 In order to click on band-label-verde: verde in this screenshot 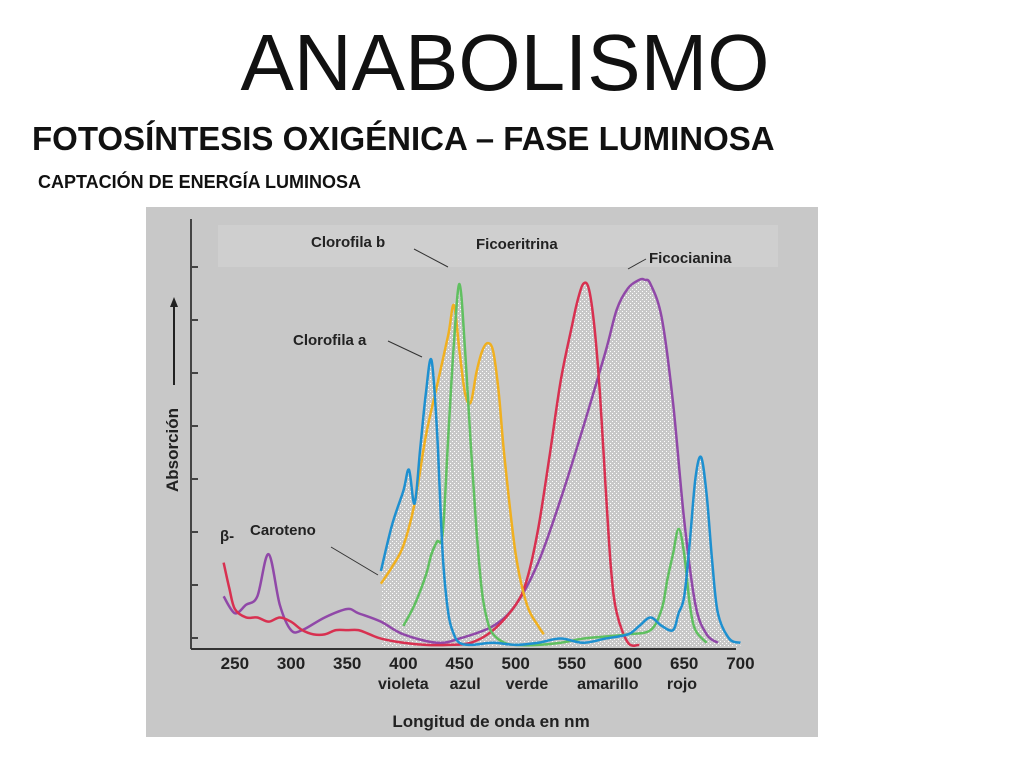, I will do `click(527, 684)`.